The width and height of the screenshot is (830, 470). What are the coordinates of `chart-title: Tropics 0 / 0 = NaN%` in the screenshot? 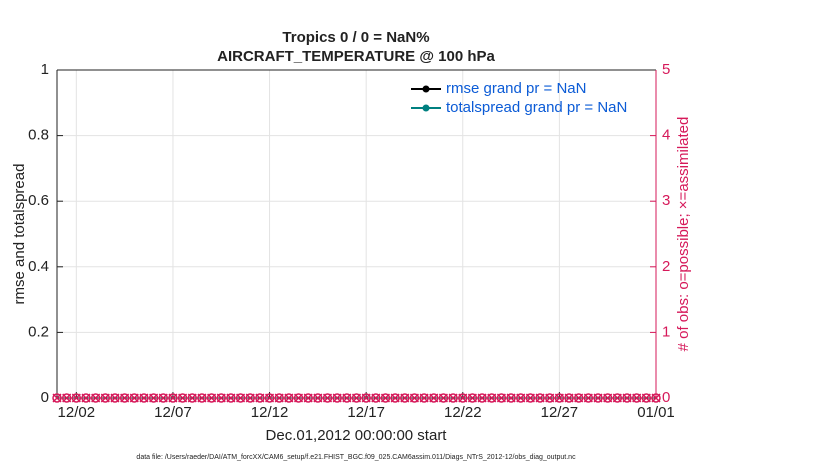 It's located at (355, 37).